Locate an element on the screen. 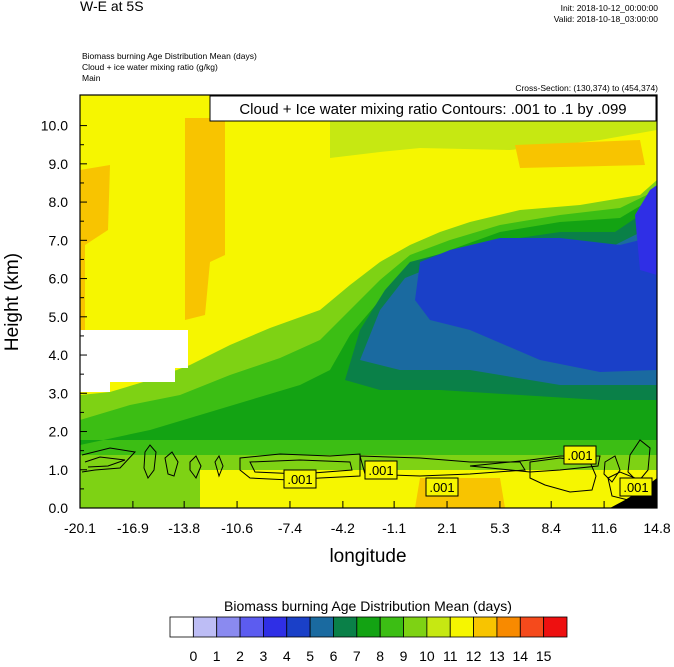  colorbar-label: 4 is located at coordinates (287, 656).